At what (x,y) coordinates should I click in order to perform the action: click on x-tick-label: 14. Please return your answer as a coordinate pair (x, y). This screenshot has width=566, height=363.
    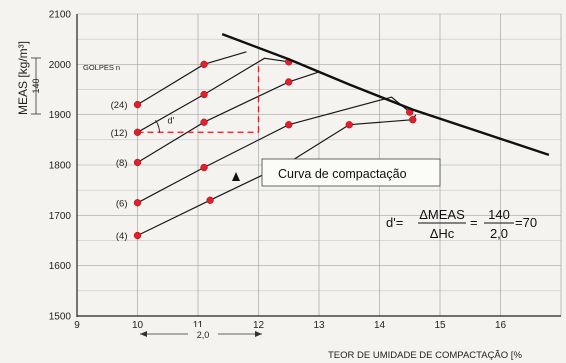
    Looking at the image, I should click on (380, 325).